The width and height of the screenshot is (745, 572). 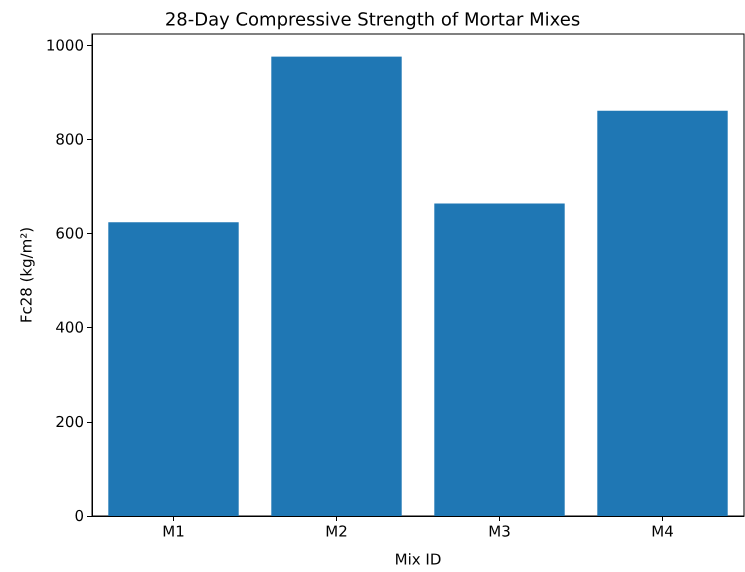 I want to click on x-tick-label: M2, so click(x=336, y=531).